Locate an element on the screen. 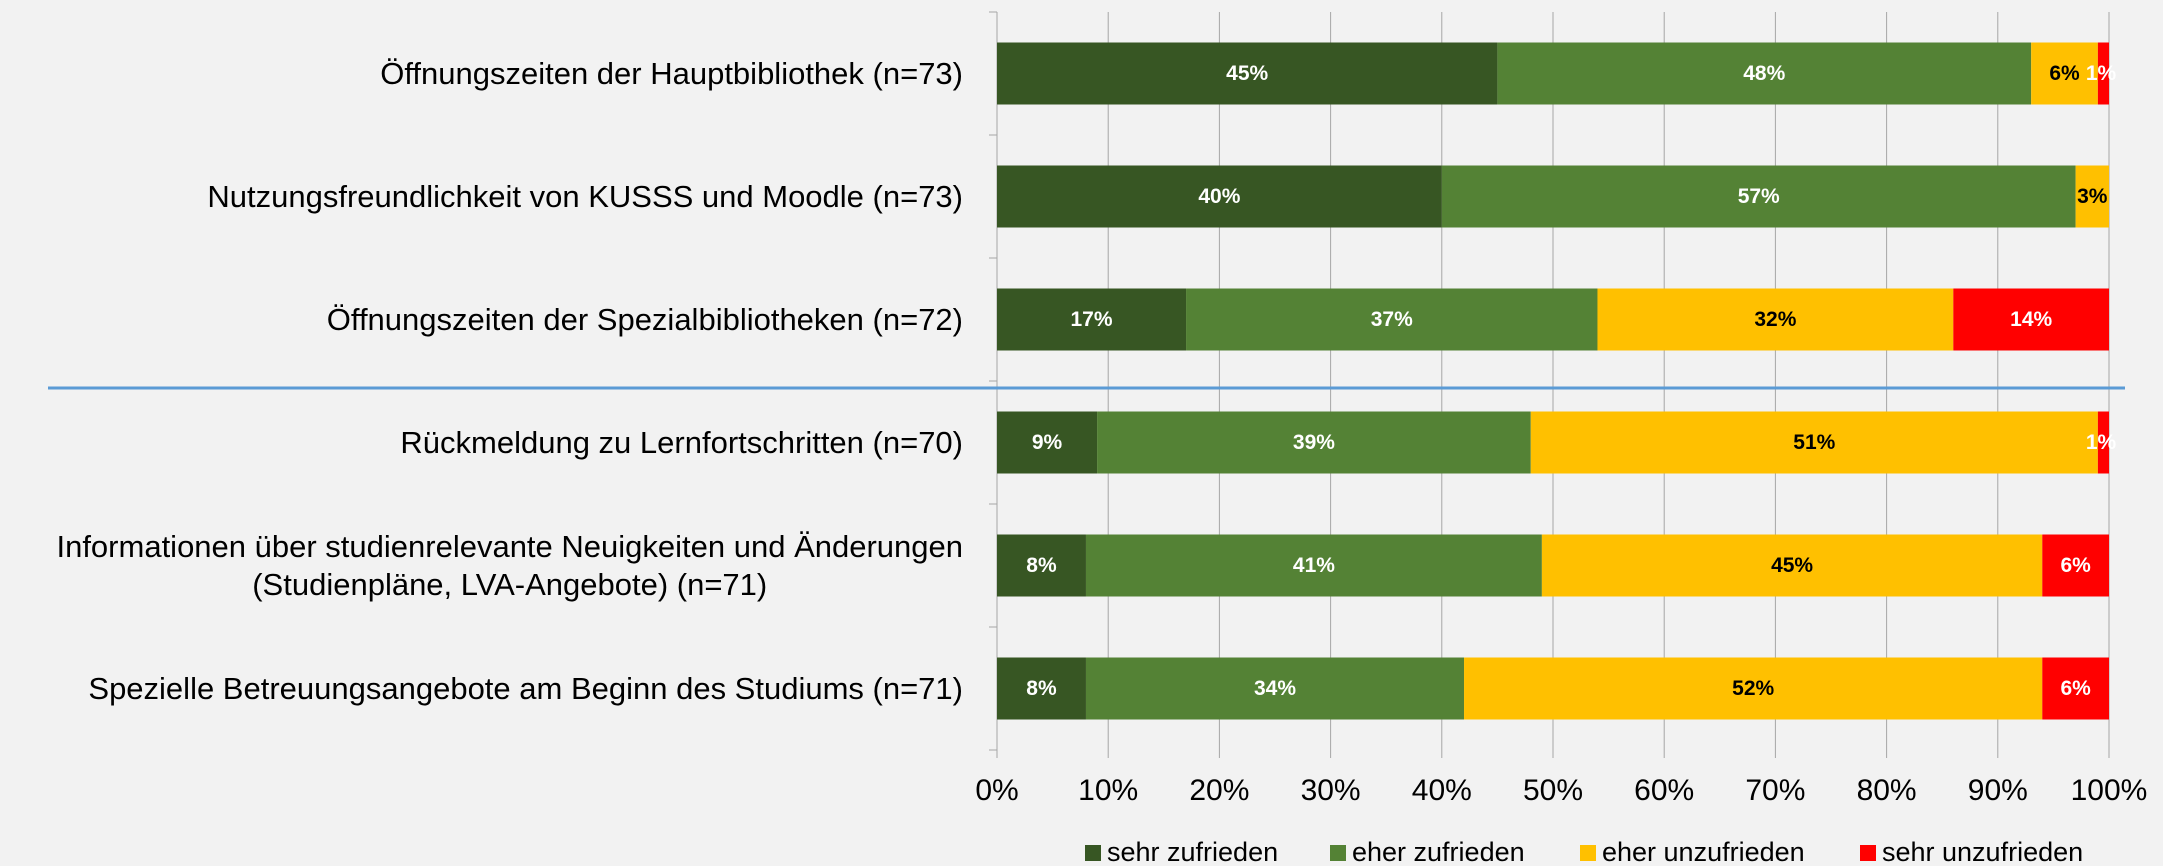 This screenshot has width=2163, height=866. label-clip: 34% is located at coordinates (1275, 688).